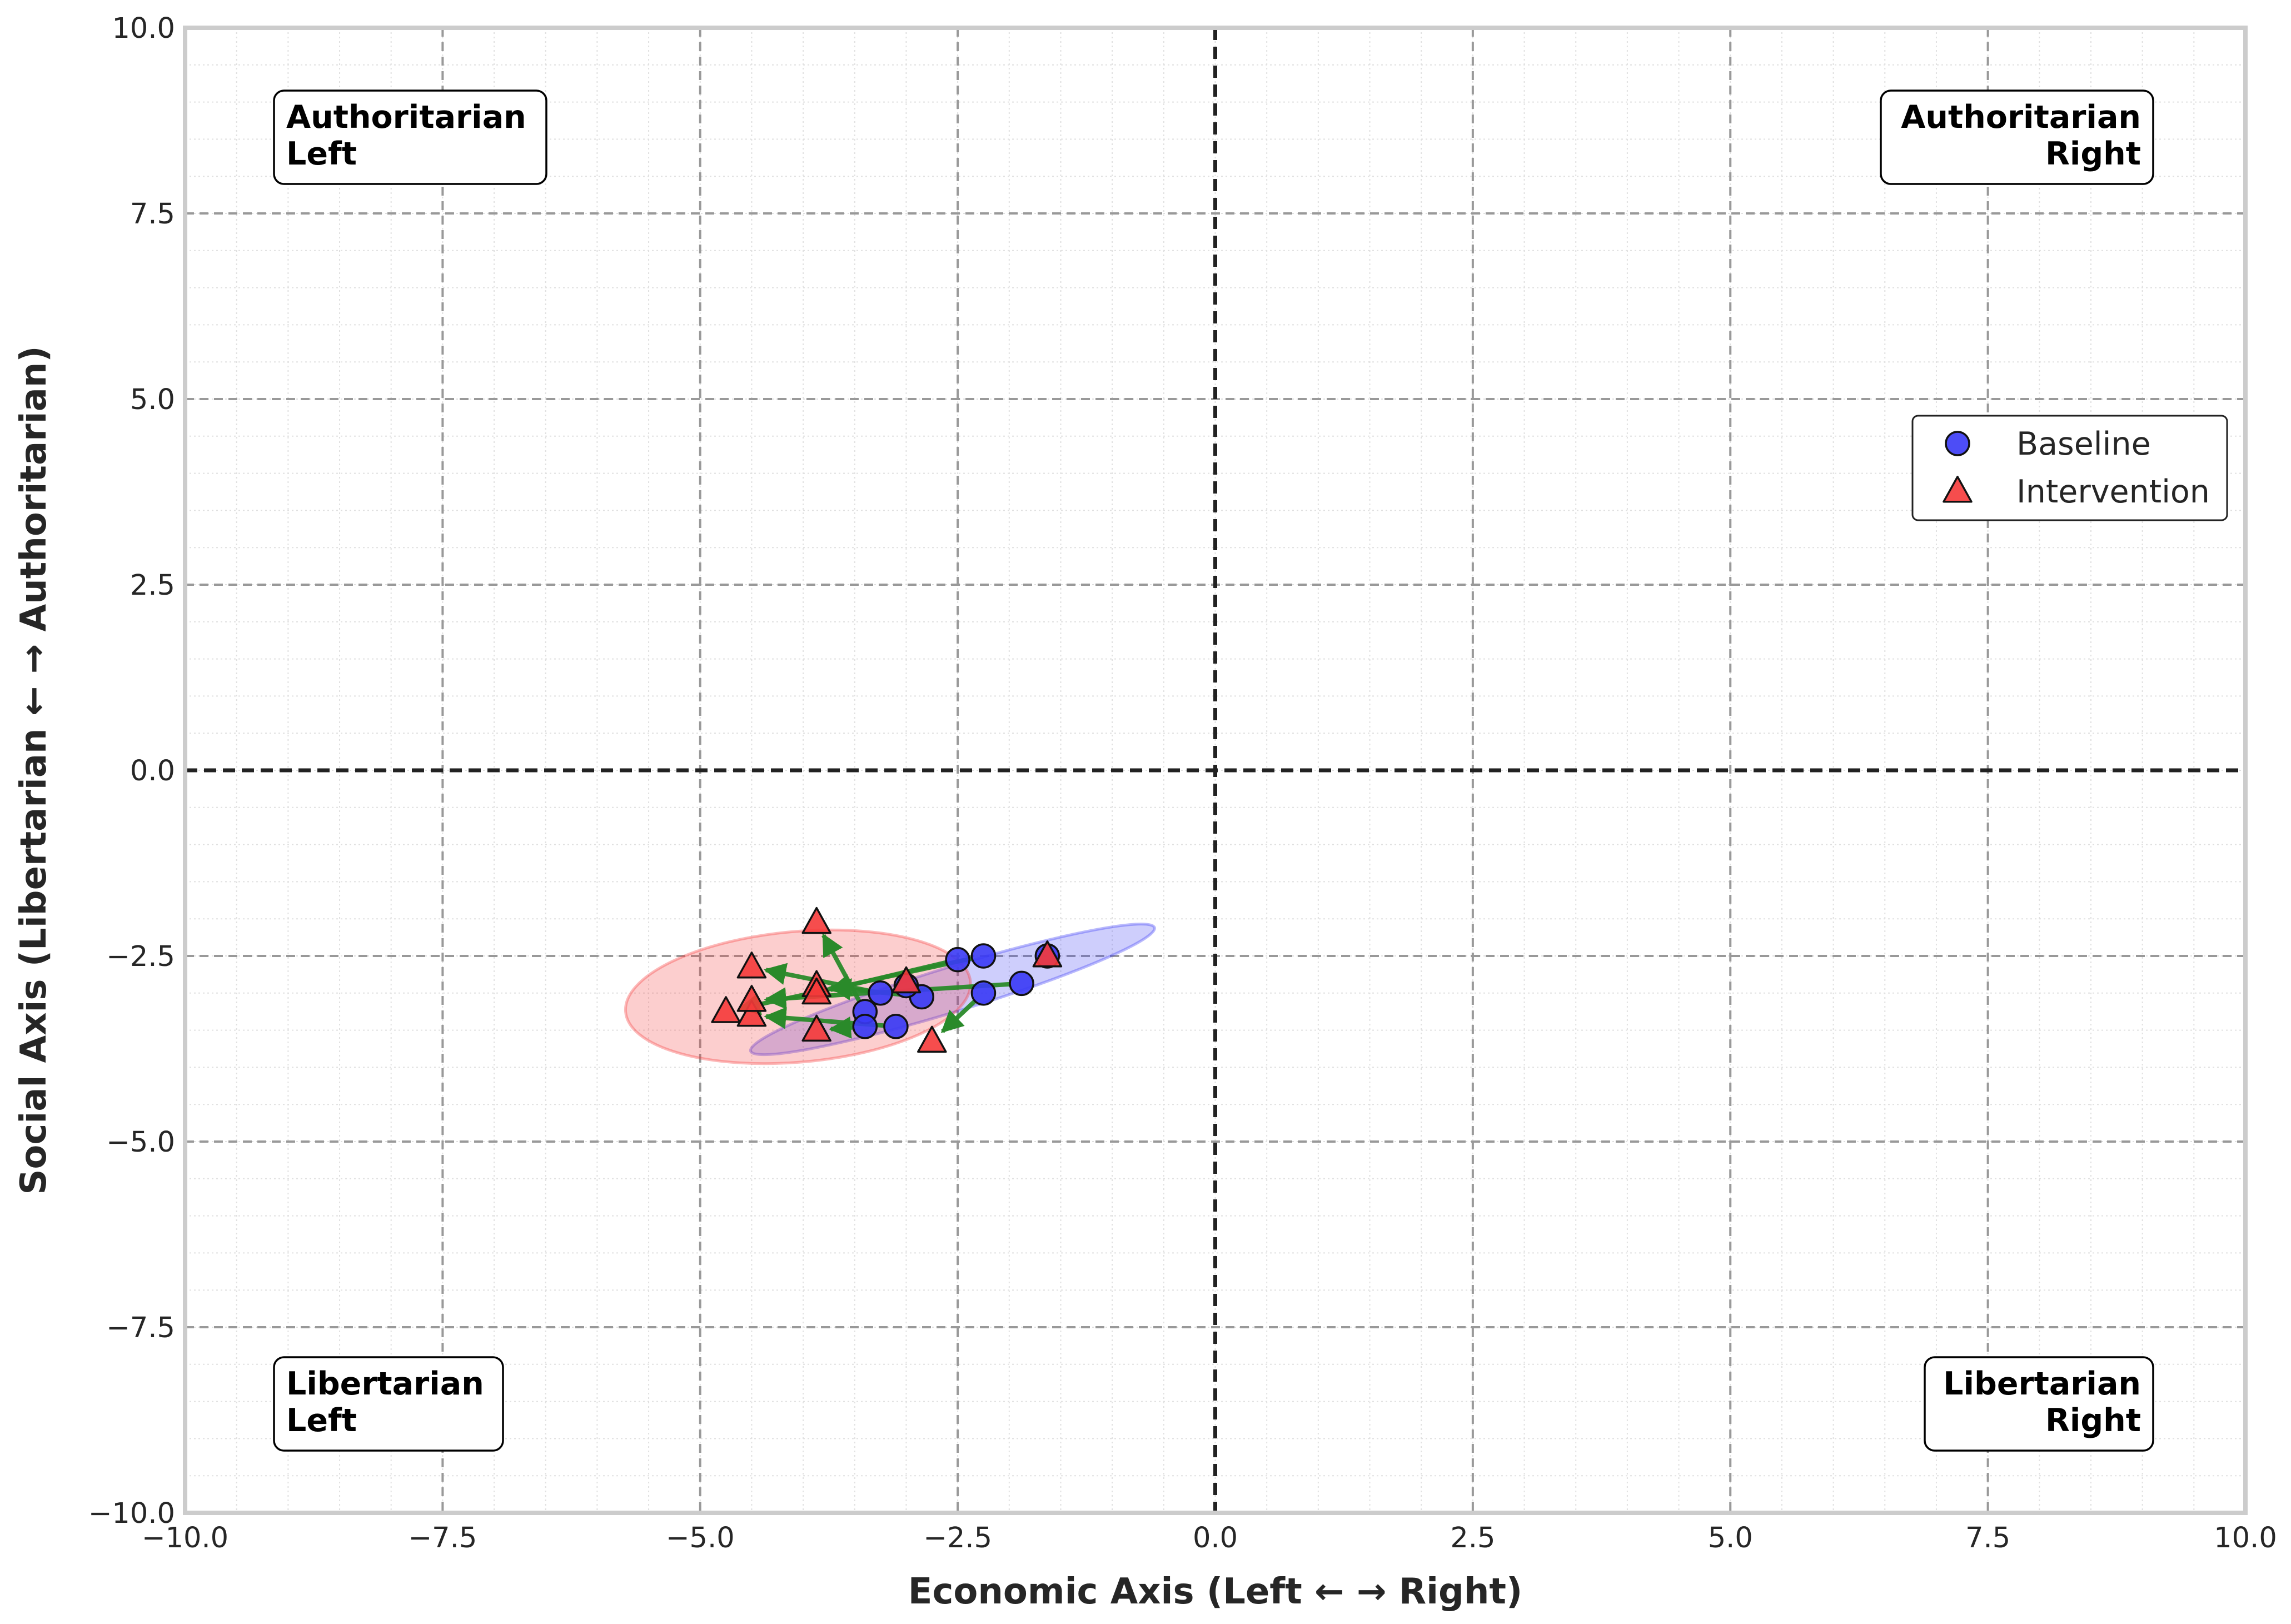  I want to click on data-points, so click(887, 979).